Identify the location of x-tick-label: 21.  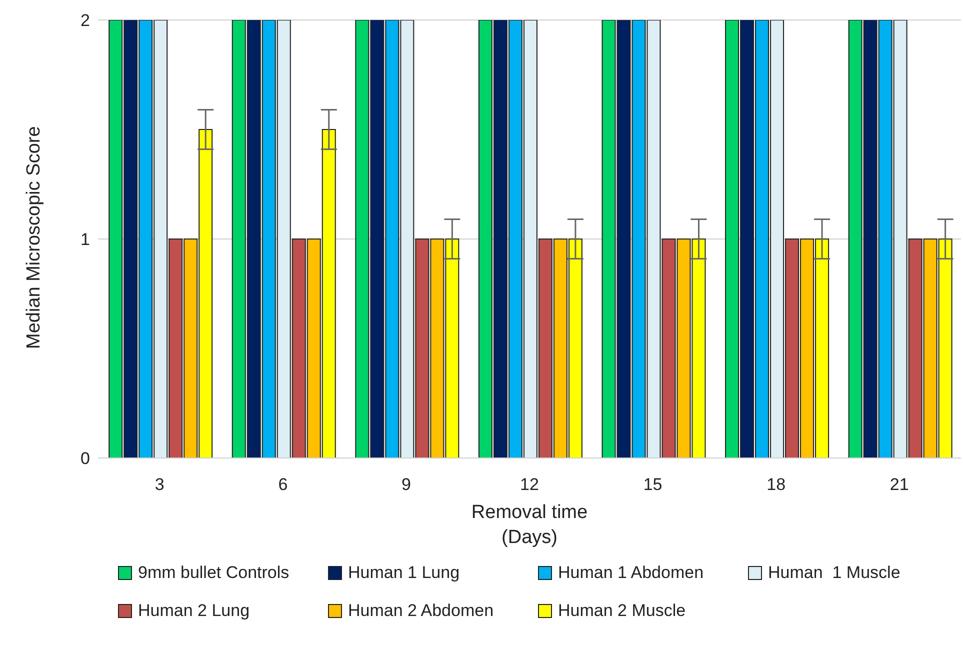
(899, 484).